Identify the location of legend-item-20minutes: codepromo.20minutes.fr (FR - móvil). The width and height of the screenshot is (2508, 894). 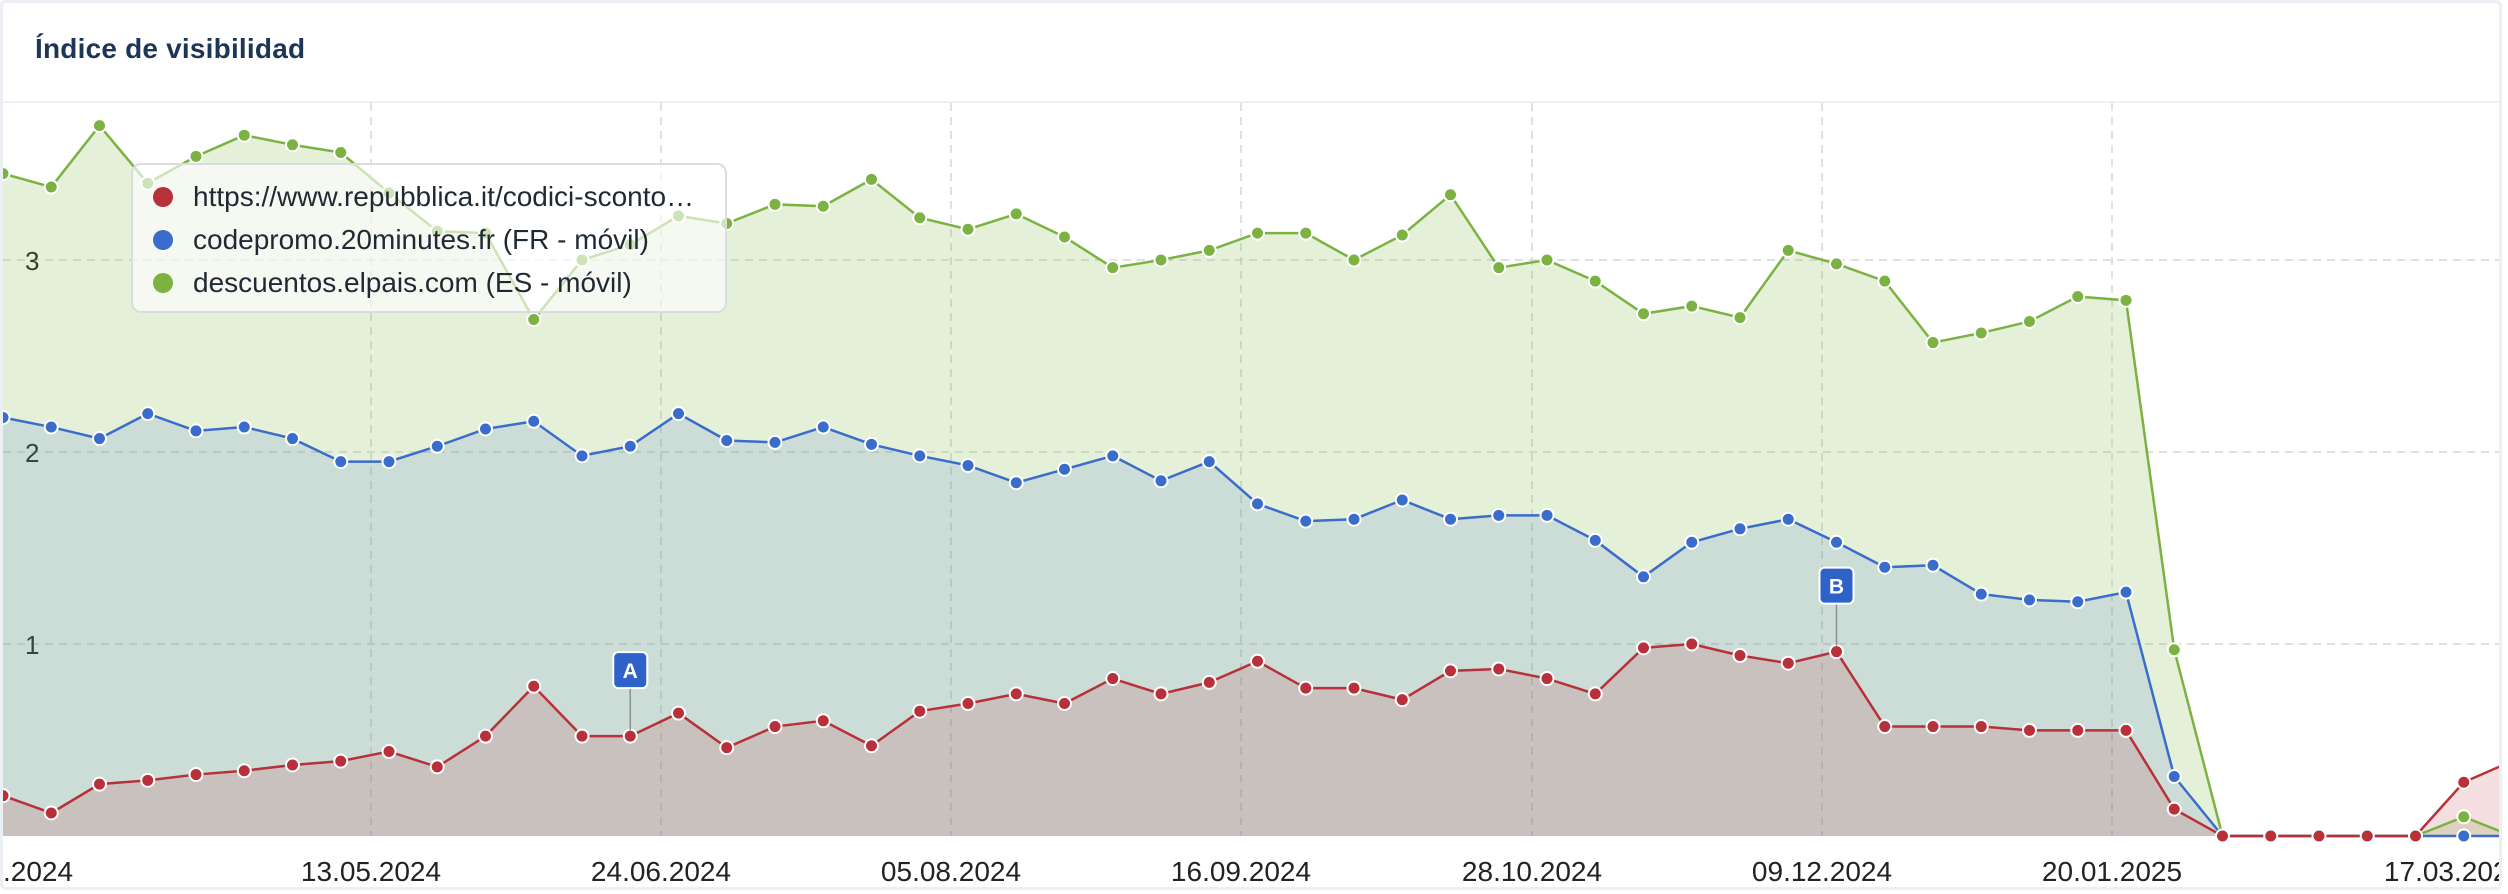
(401, 240).